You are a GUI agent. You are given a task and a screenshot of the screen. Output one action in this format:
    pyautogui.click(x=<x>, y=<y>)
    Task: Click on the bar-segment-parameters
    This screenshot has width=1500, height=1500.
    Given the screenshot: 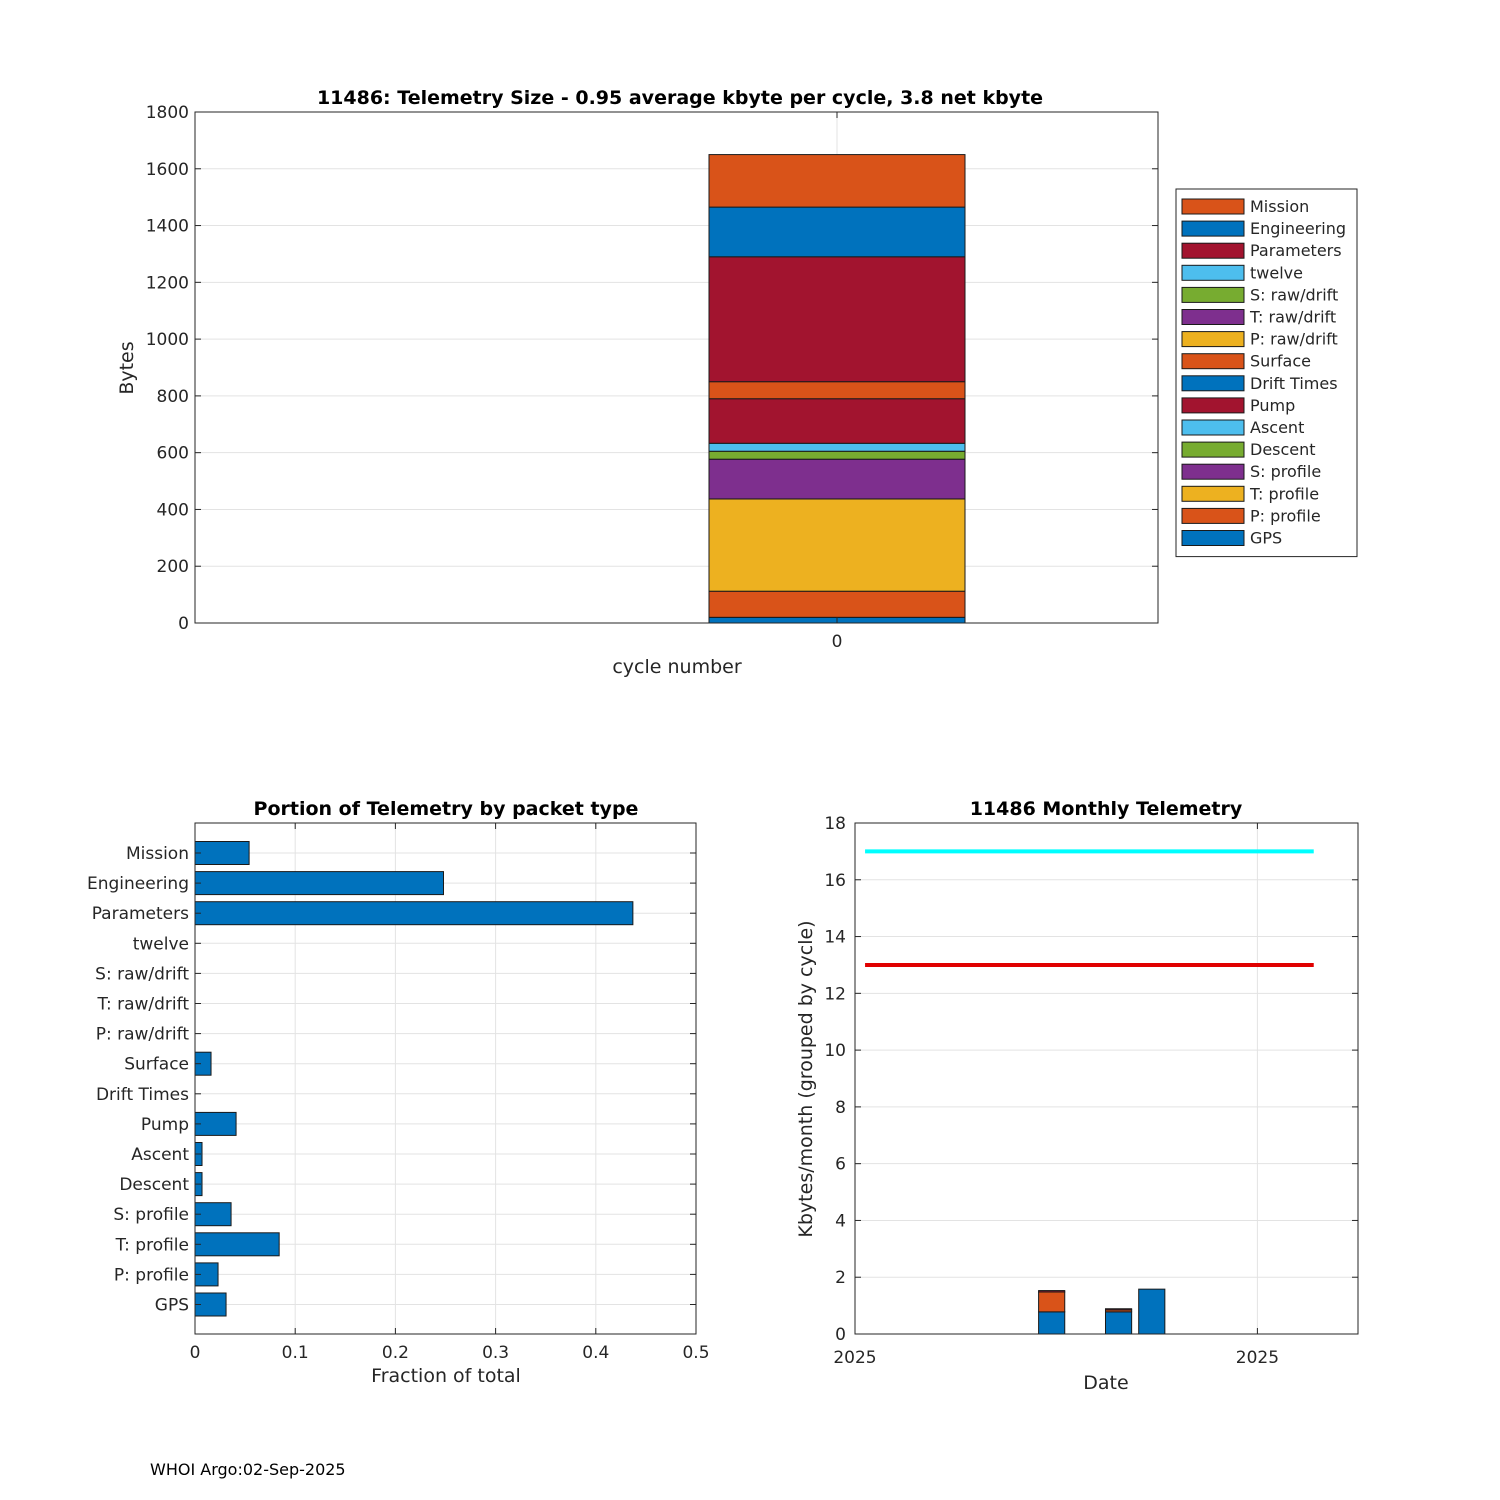 What is the action you would take?
    pyautogui.click(x=837, y=319)
    